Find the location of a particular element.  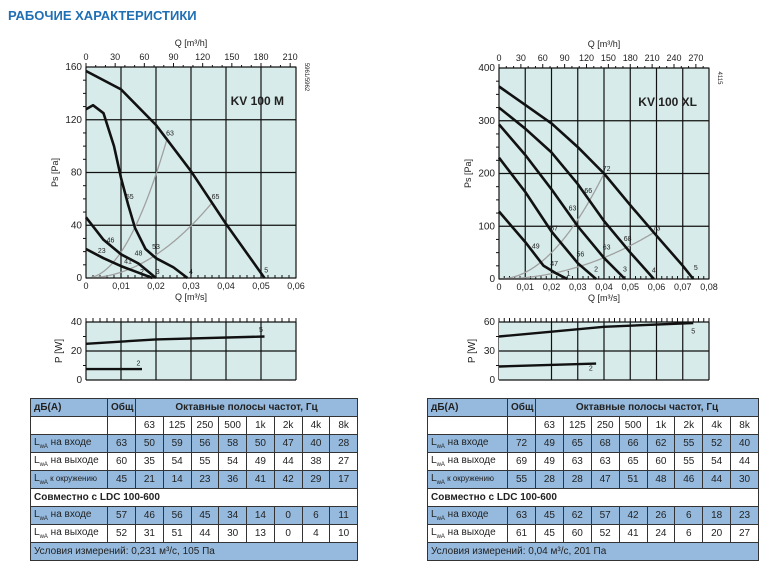

band-value: 11 is located at coordinates (343, 515).